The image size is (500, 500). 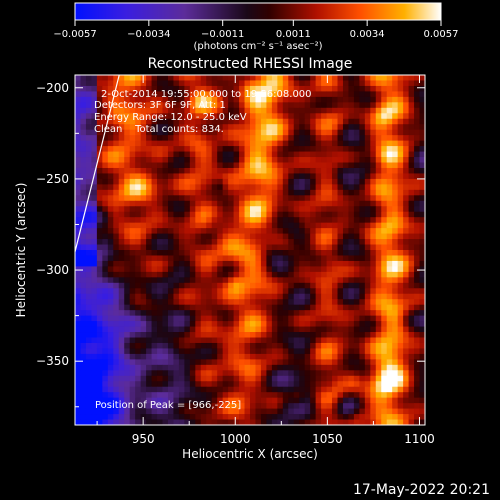 What do you see at coordinates (52, 179) in the screenshot?
I see `y-tick-label: −250` at bounding box center [52, 179].